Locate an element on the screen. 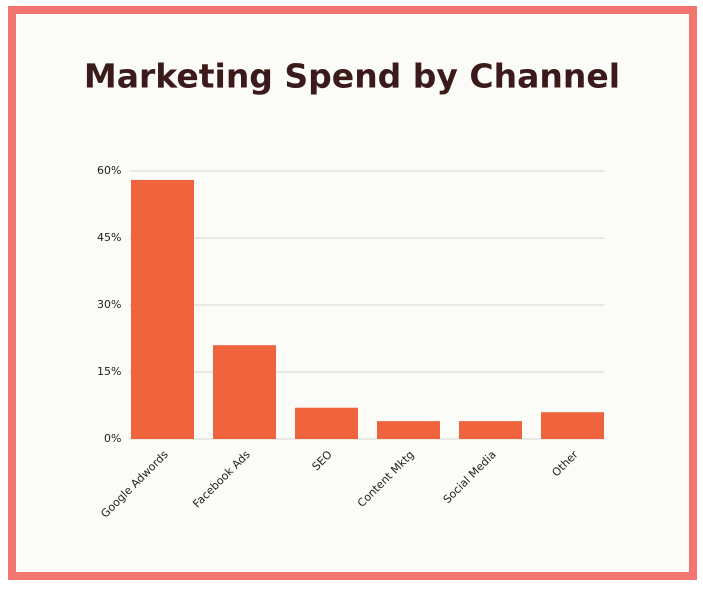  y-tick-label: 15% is located at coordinates (109, 371).